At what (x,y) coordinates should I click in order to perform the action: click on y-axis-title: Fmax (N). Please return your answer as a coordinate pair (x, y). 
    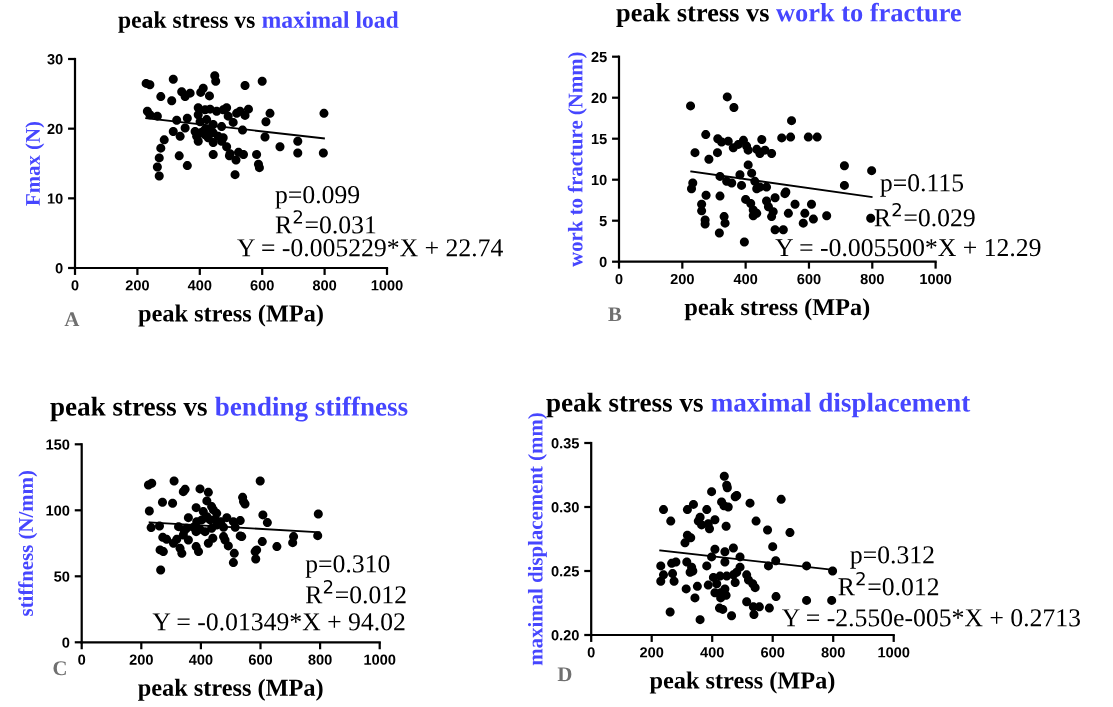
    Looking at the image, I should click on (35, 163).